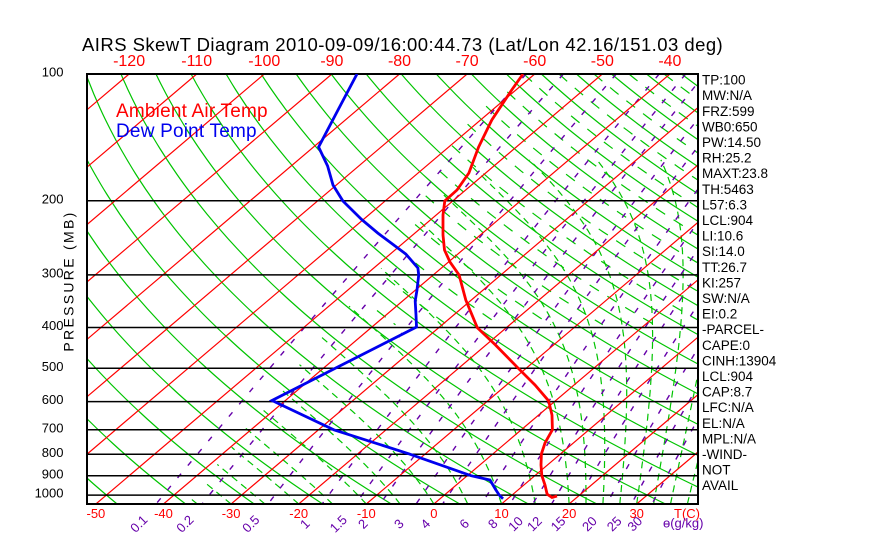 The width and height of the screenshot is (870, 560). Describe the element at coordinates (724, 267) in the screenshot. I see `svg-text: TT:26.7` at that location.